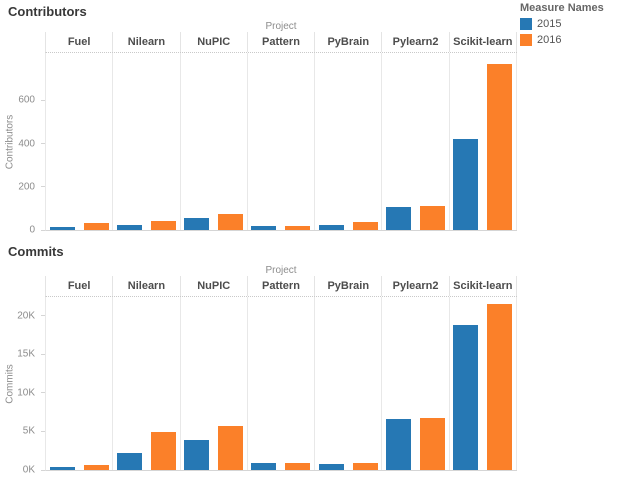 The width and height of the screenshot is (640, 477). What do you see at coordinates (26, 187) in the screenshot?
I see `y-tick-label-200: 200` at bounding box center [26, 187].